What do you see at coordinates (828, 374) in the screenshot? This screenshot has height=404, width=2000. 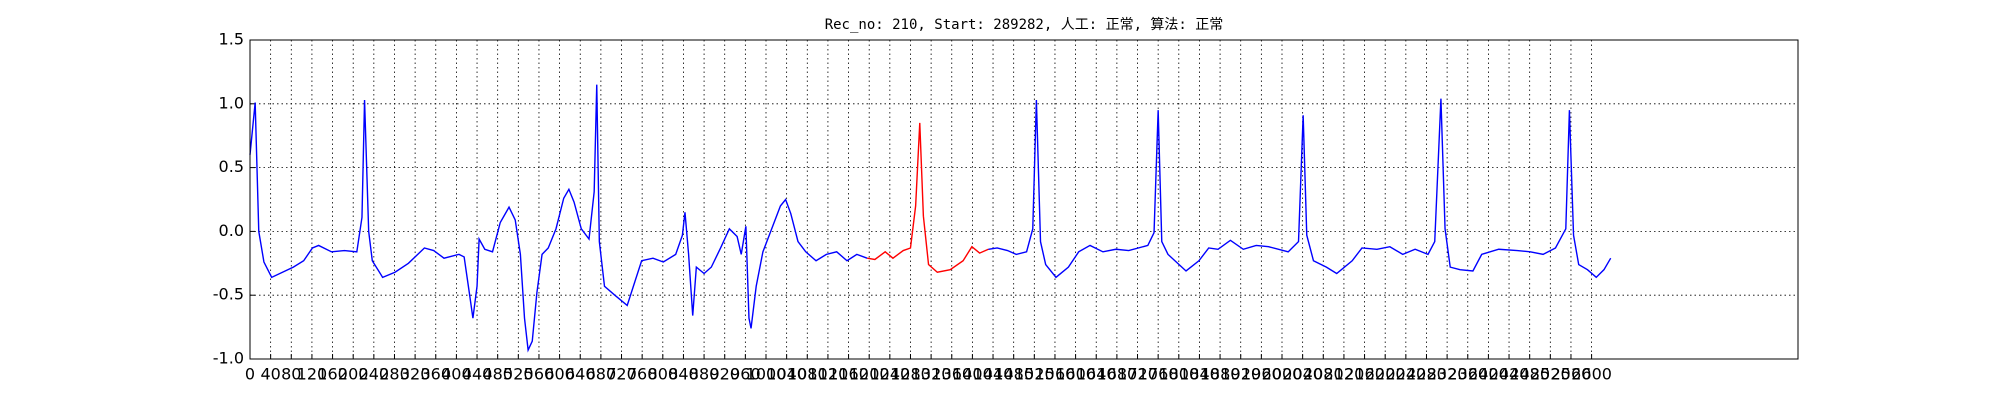 I see `x-tick-label: 1120` at bounding box center [828, 374].